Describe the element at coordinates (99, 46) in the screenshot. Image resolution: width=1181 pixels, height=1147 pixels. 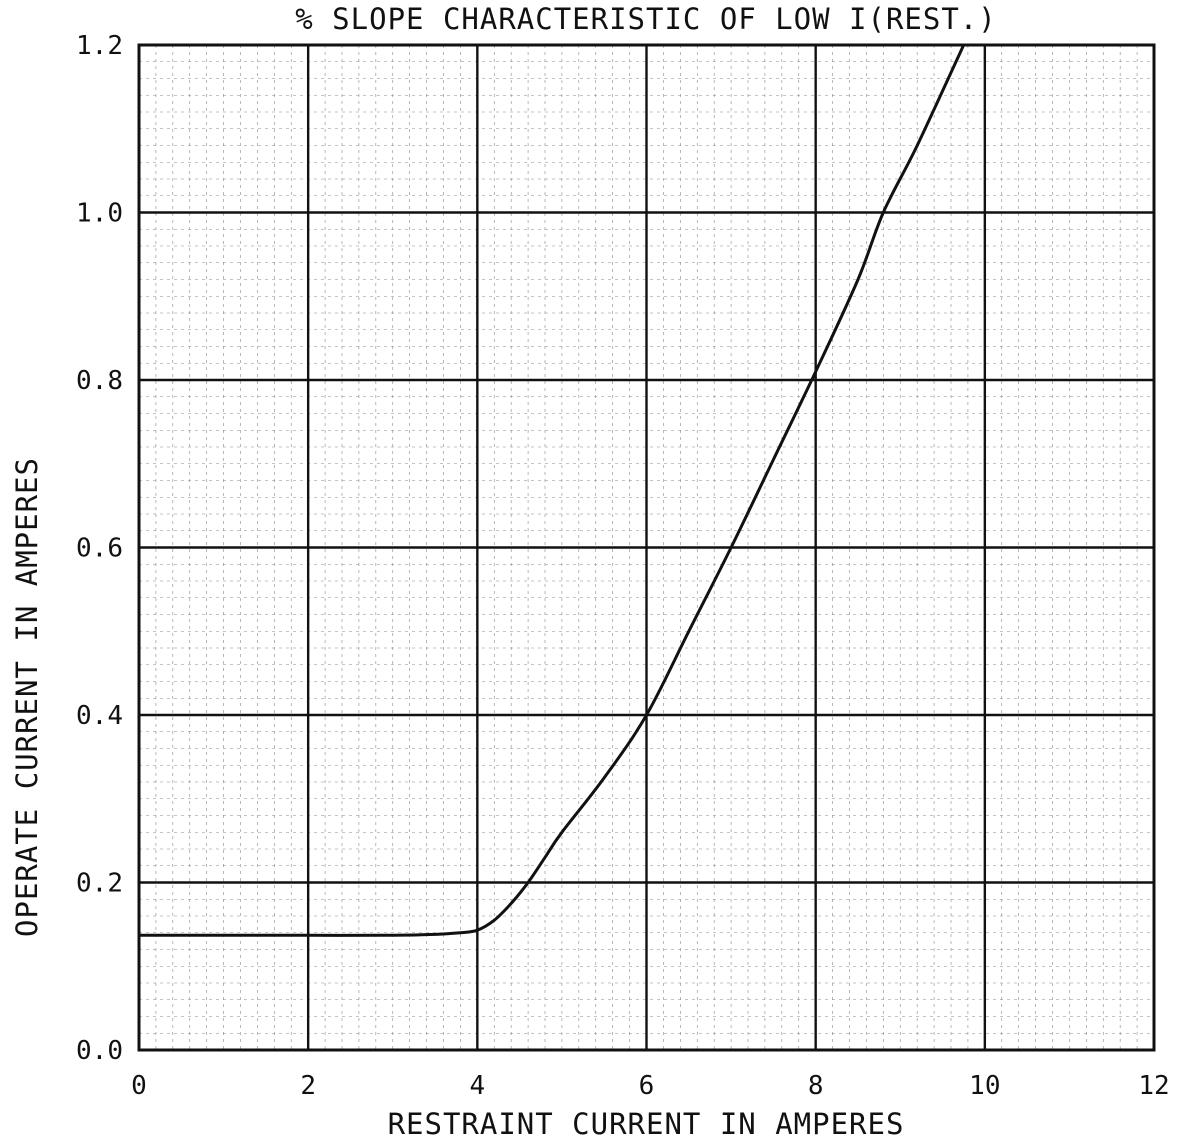
I see `y-tick-label: 1.2` at that location.